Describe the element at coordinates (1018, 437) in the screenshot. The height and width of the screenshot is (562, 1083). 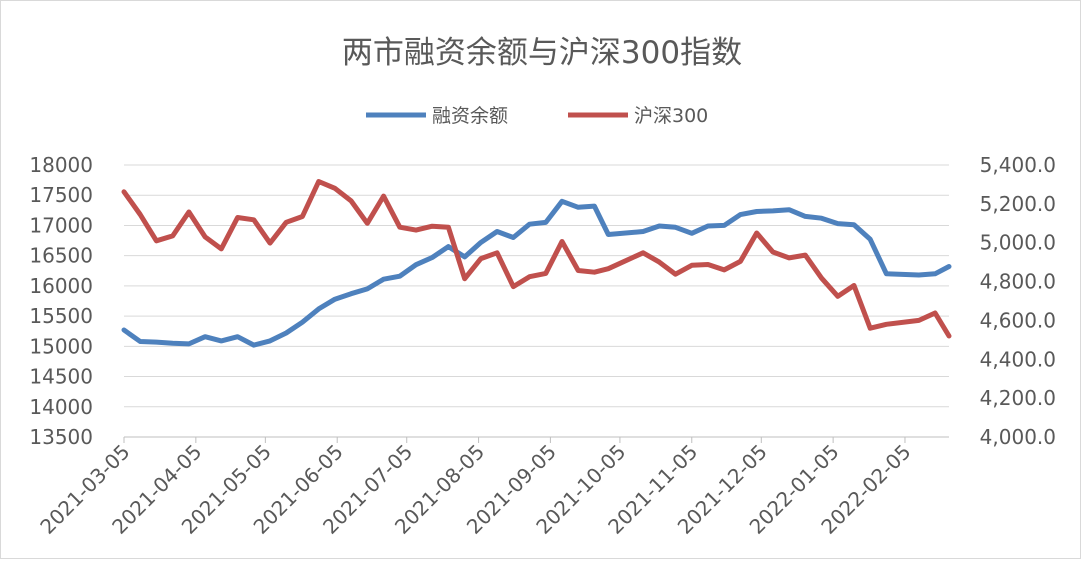
I see `y-right-tick-label: 4,000.0` at that location.